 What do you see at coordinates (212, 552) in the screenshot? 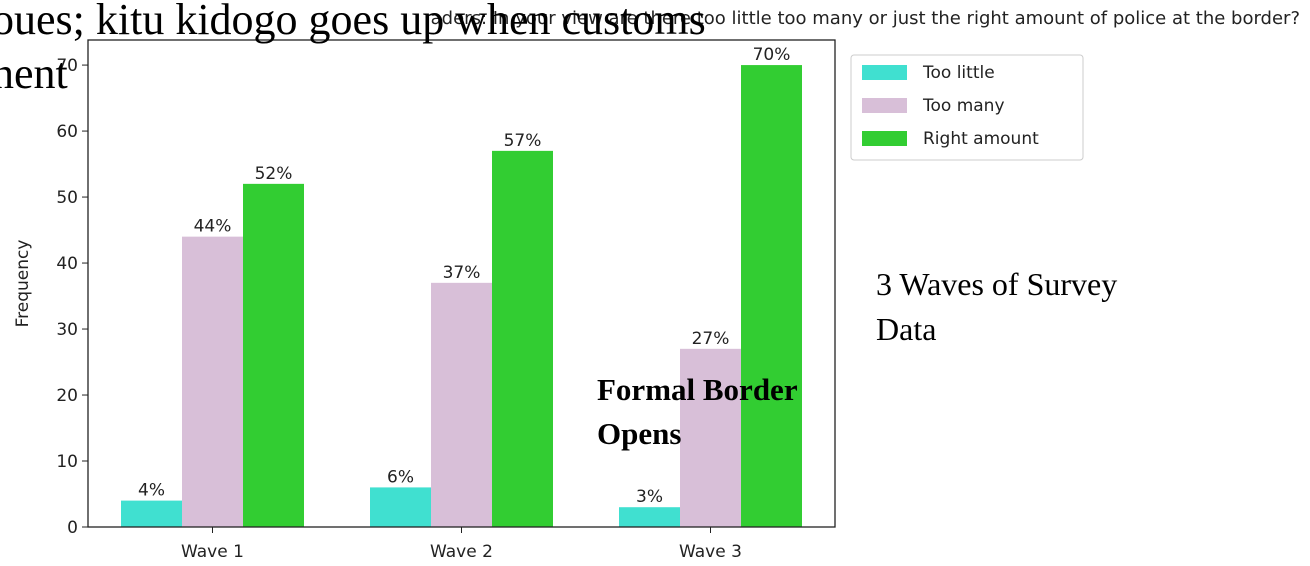
I see `x-tick-label: Wave 1` at bounding box center [212, 552].